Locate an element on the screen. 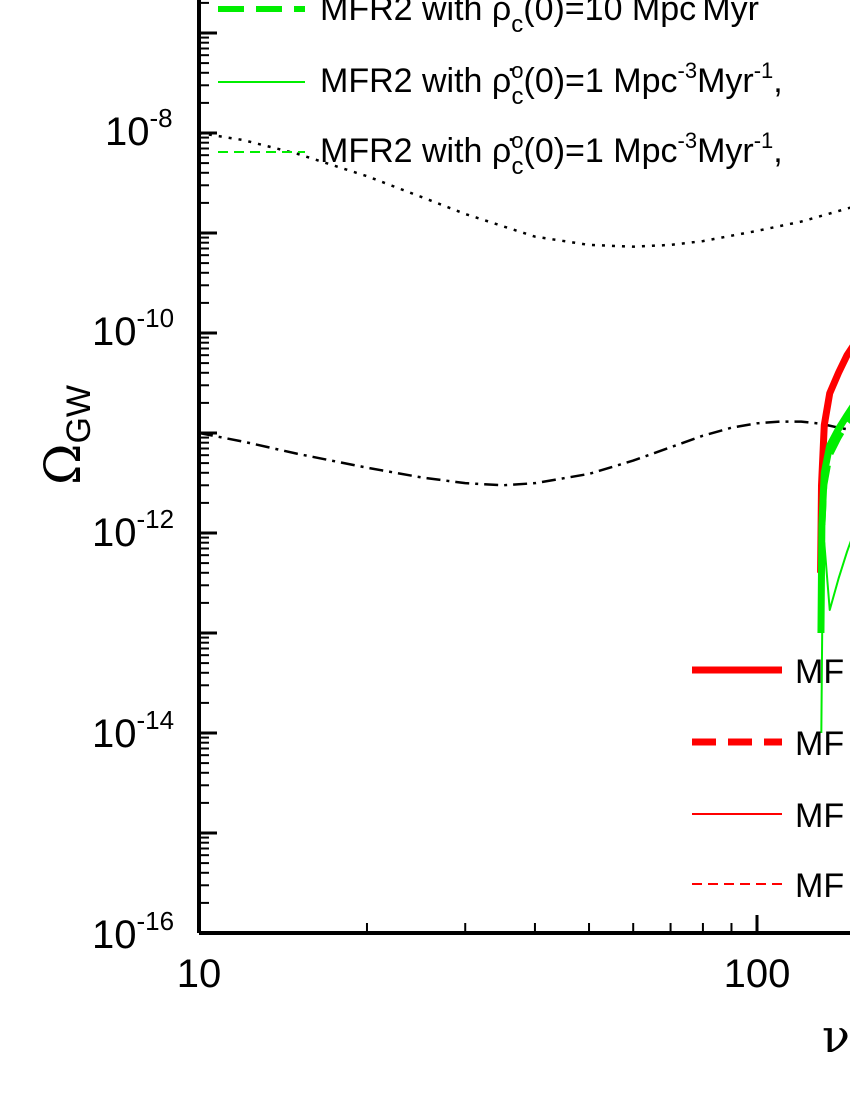 Image resolution: width=850 pixels, height=1100 pixels. y-axis-label: ΩGW is located at coordinates (66, 435).